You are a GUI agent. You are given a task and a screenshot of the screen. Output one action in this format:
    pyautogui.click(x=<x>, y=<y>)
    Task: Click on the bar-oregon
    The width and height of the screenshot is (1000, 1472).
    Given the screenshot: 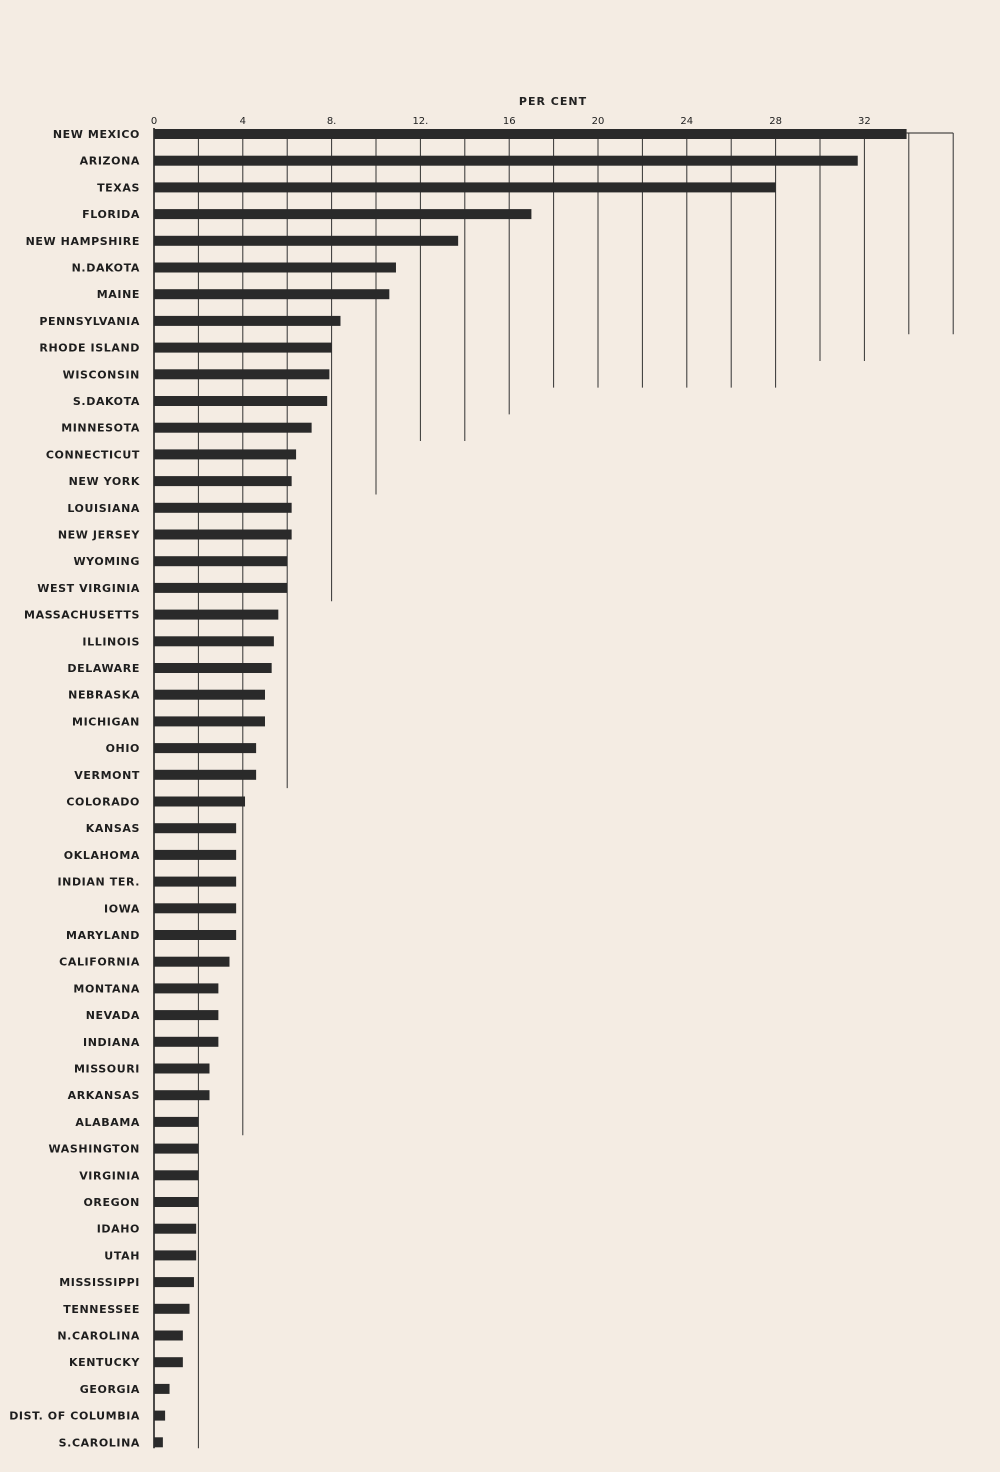 What is the action you would take?
    pyautogui.click(x=176, y=1202)
    